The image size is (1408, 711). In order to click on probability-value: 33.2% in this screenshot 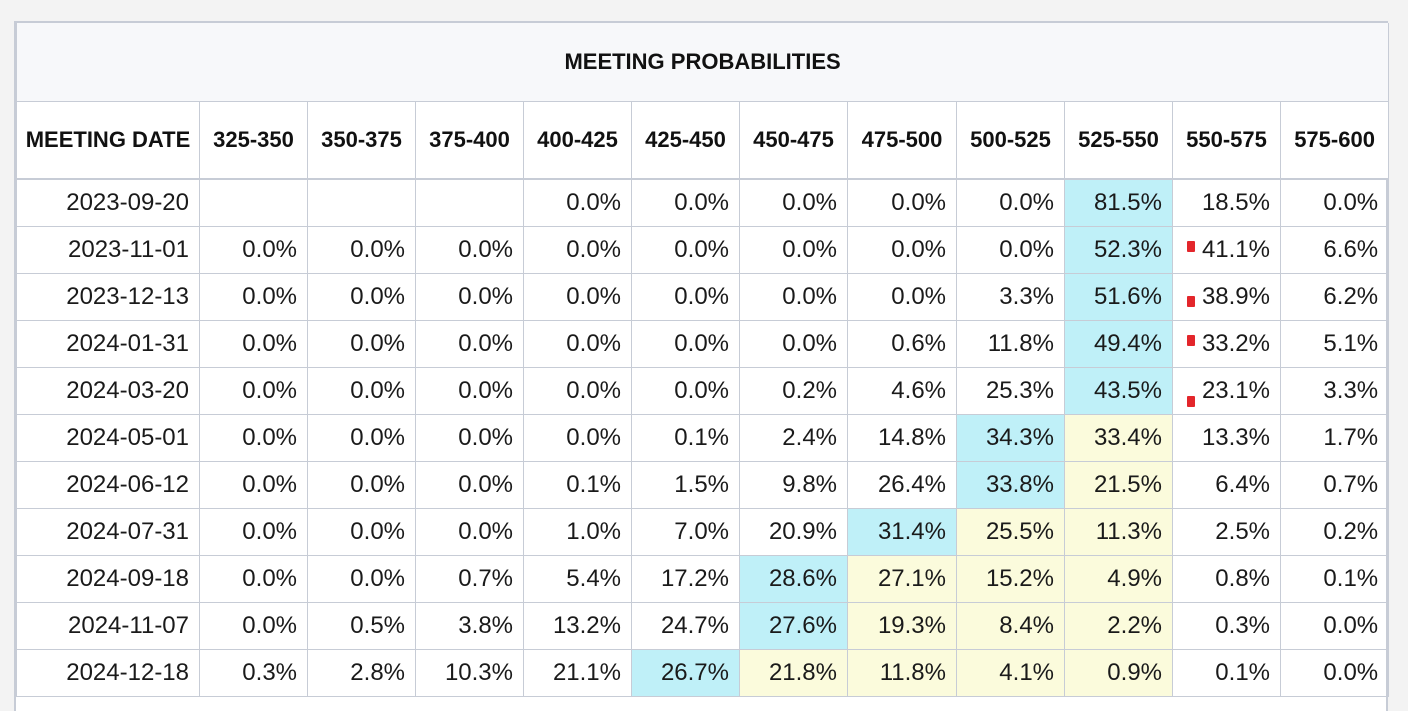, I will do `click(1235, 343)`.